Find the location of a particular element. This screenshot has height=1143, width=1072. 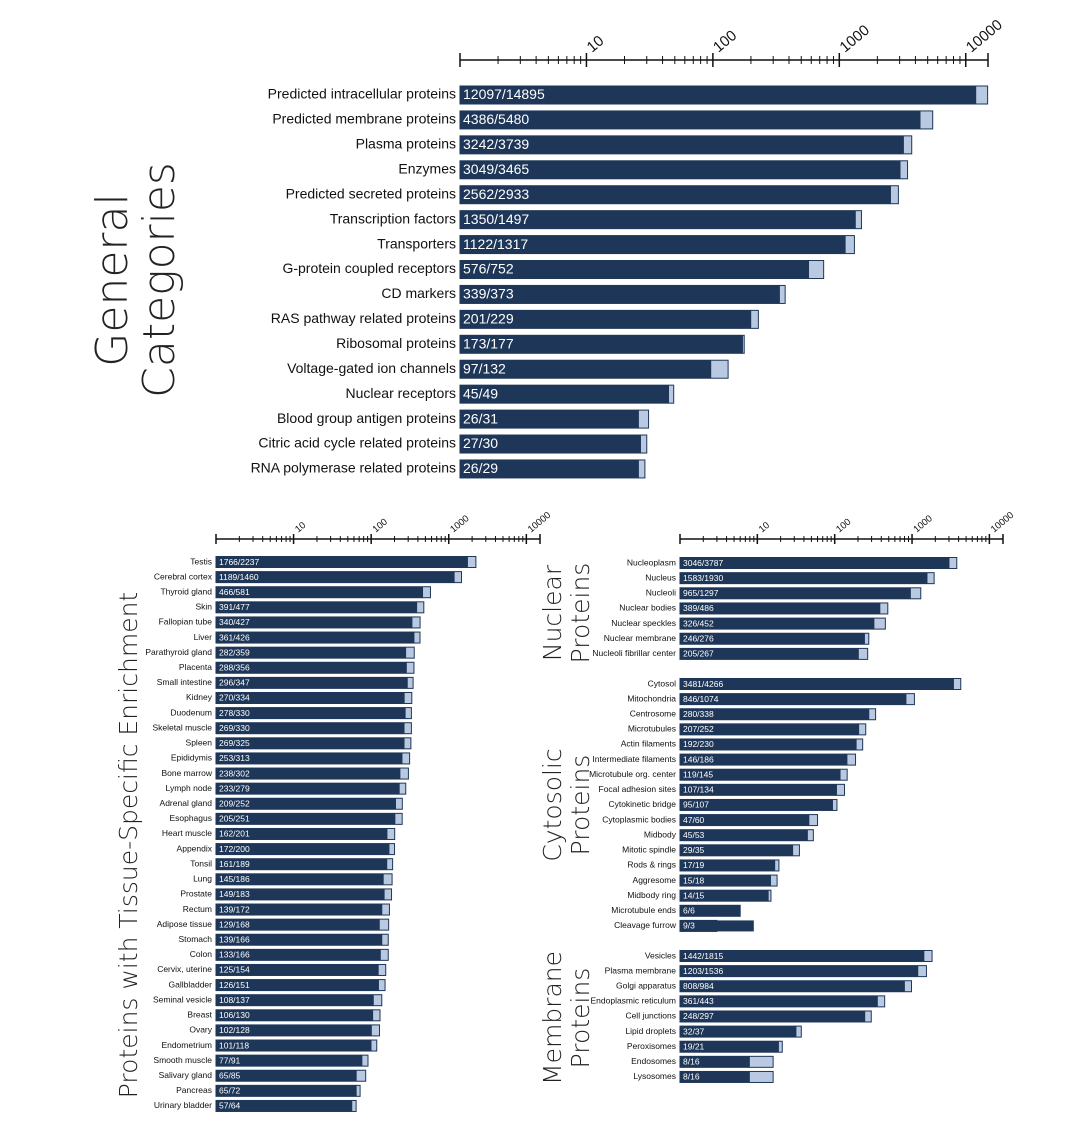

category-label: Bone marrow is located at coordinates (186, 773).